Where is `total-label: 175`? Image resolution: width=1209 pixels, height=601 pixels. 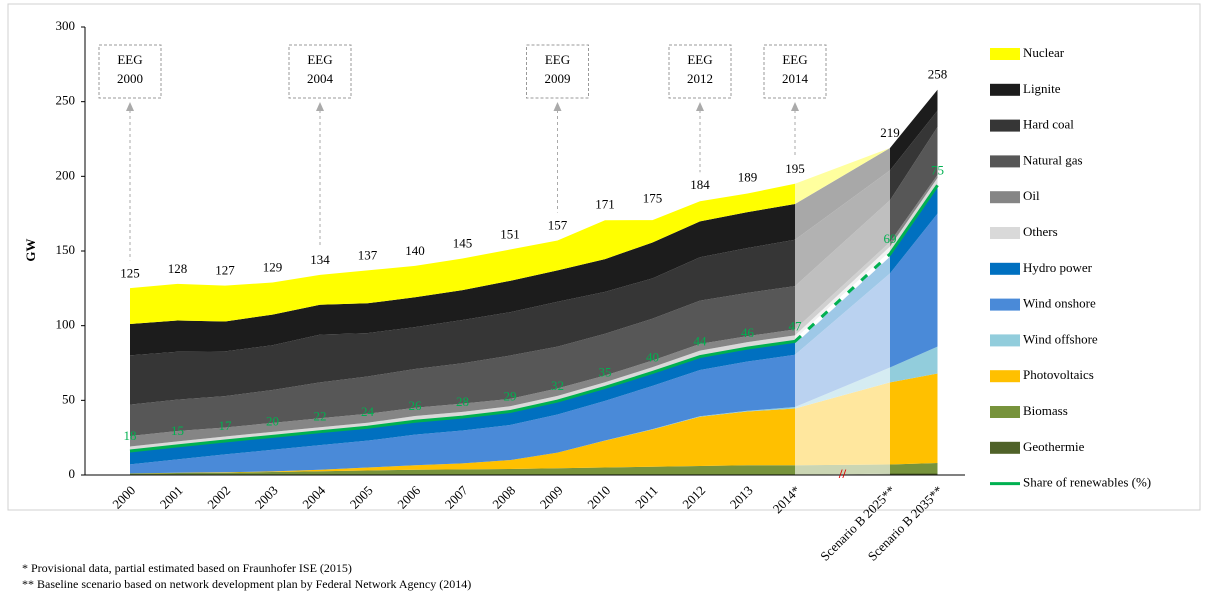 total-label: 175 is located at coordinates (653, 198).